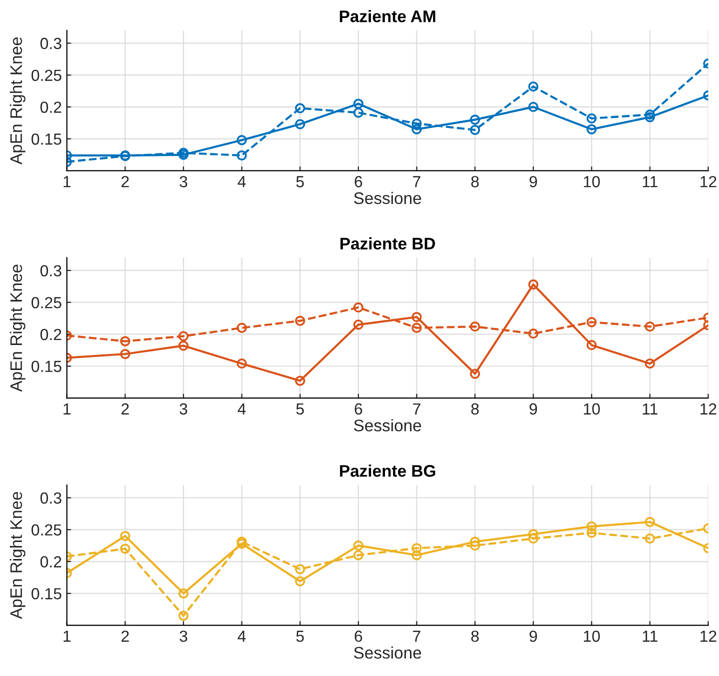 This screenshot has width=719, height=676. What do you see at coordinates (388, 16) in the screenshot?
I see `chart-title: Paziente AM` at bounding box center [388, 16].